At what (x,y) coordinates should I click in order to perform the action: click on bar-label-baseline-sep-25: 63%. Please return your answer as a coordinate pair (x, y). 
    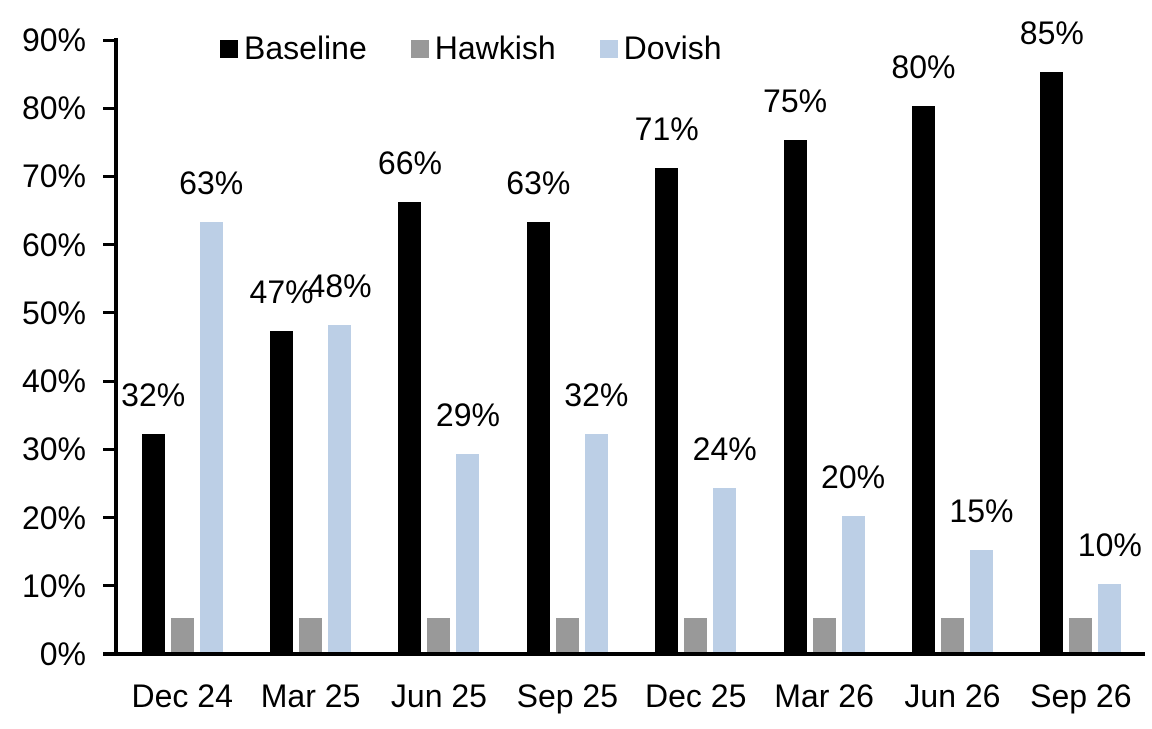
    Looking at the image, I should click on (538, 183).